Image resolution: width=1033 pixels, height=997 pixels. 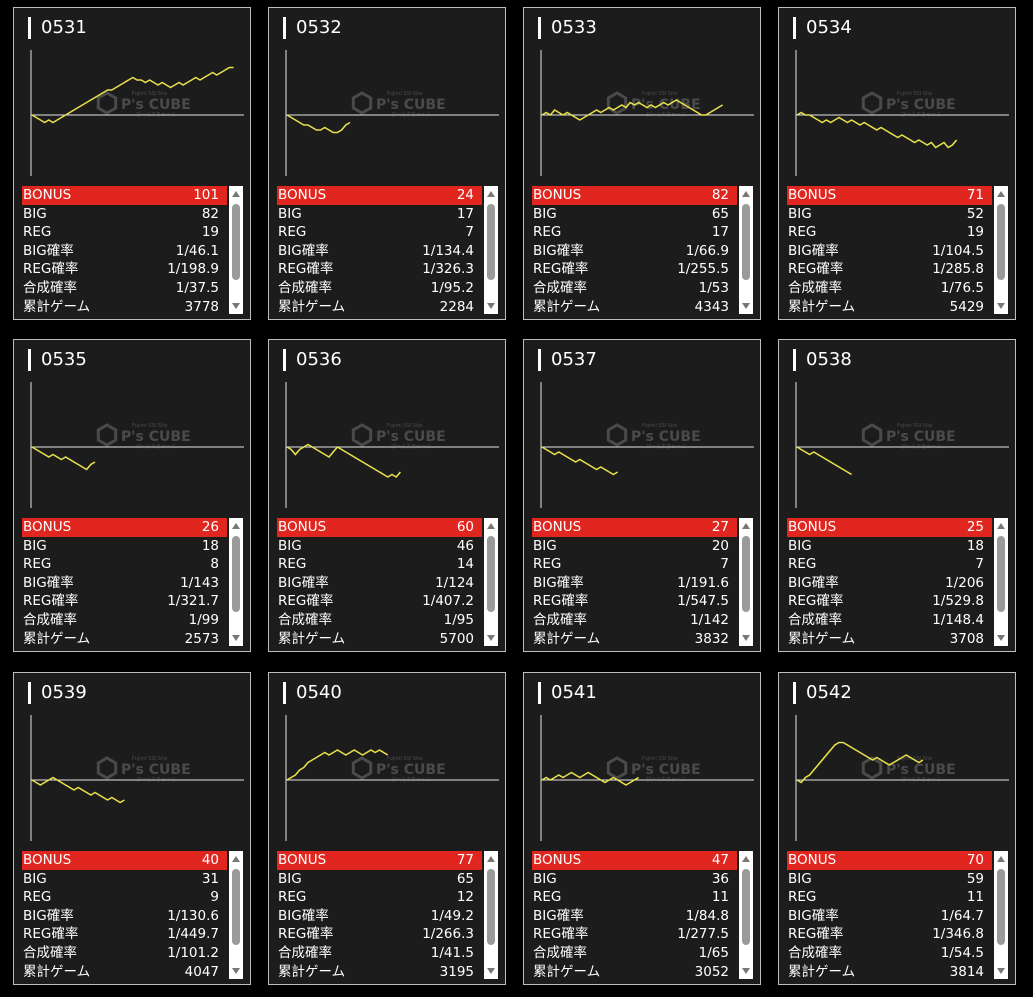 I want to click on bonus-row: BONUS 82, so click(x=634, y=195).